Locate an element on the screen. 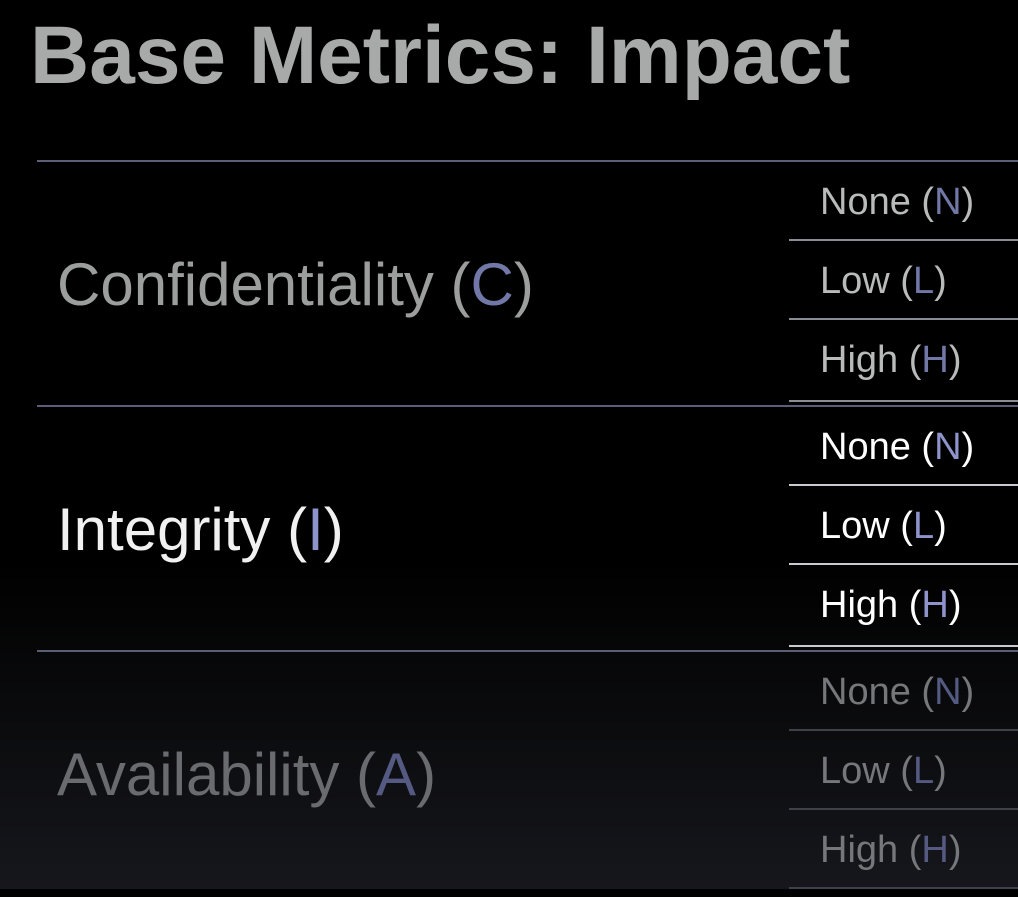 This screenshot has width=1018, height=897. metric-abbr: C is located at coordinates (492, 284).